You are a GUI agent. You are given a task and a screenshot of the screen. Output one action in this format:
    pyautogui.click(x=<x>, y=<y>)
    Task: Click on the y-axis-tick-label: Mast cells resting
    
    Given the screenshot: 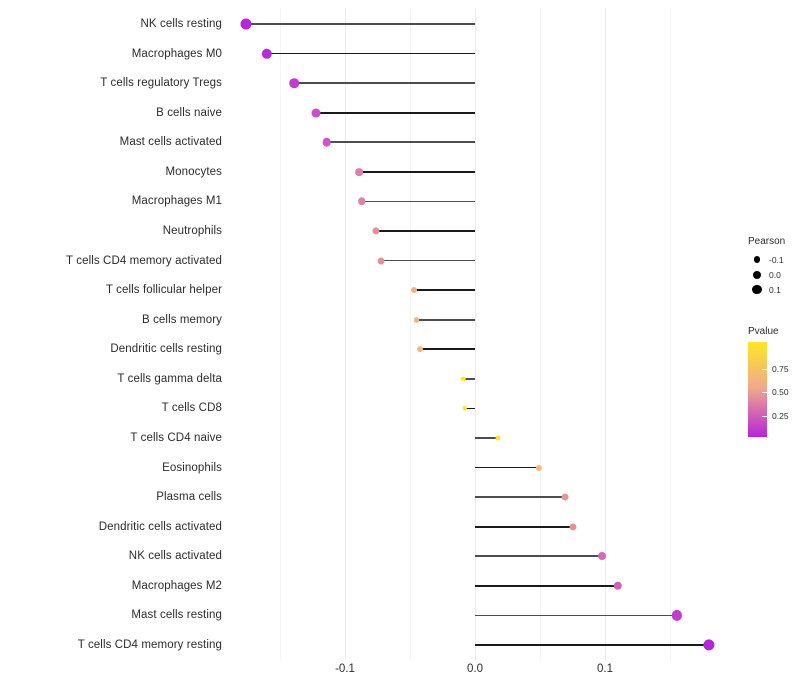 What is the action you would take?
    pyautogui.click(x=176, y=615)
    